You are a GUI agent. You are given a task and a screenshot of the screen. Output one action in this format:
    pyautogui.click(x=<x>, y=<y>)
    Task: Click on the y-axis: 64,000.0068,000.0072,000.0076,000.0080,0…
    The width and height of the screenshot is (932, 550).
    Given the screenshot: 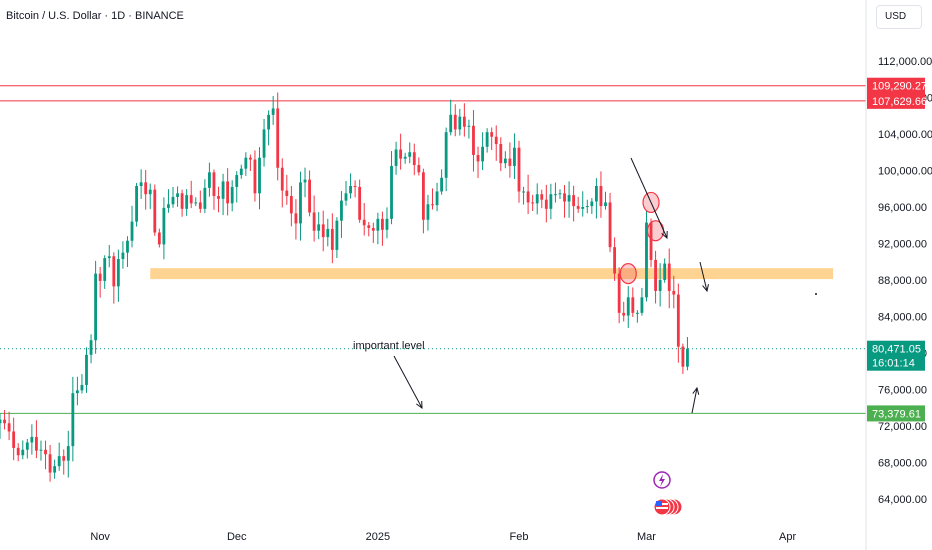 What is the action you would take?
    pyautogui.click(x=898, y=275)
    